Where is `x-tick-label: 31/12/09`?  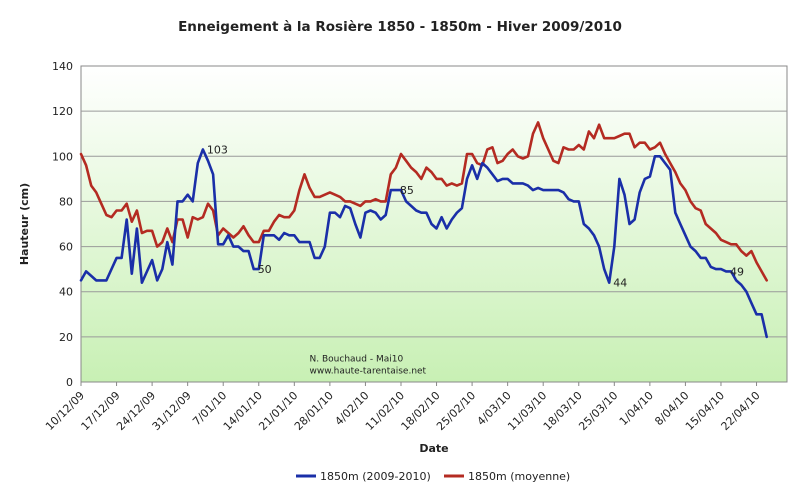 x-tick-label: 31/12/09 is located at coordinates (172, 411).